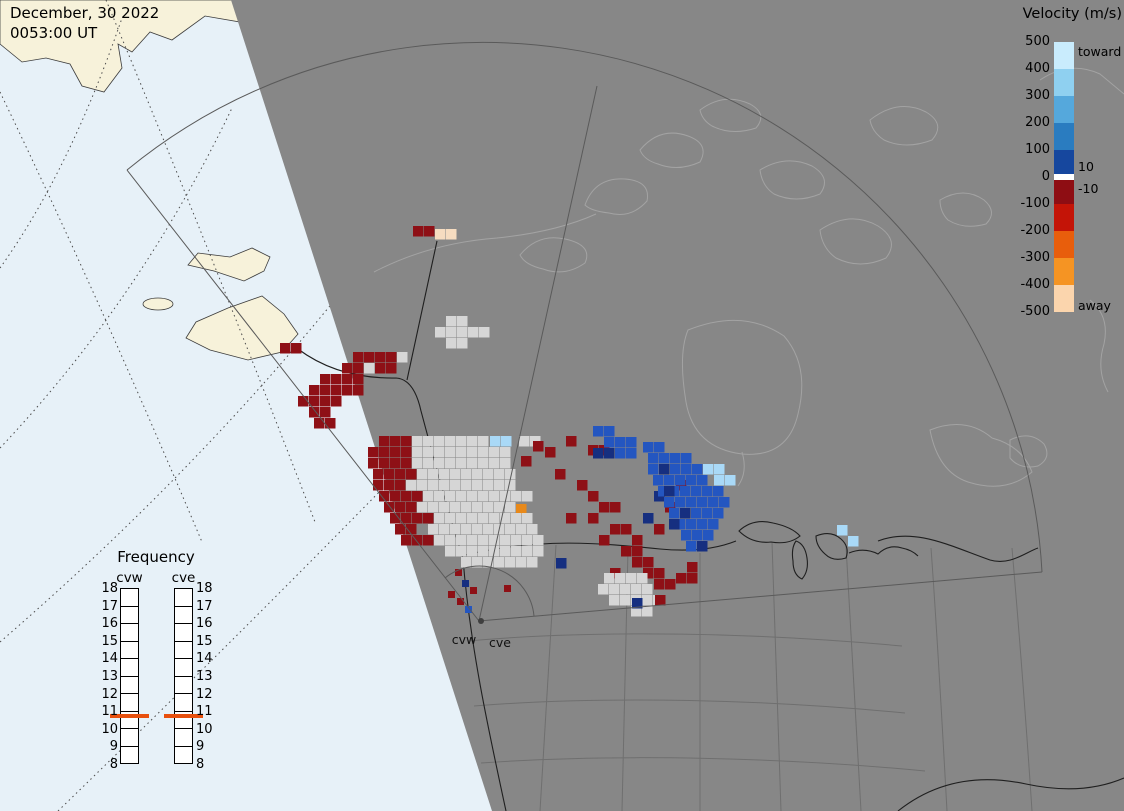 The width and height of the screenshot is (1124, 811). Describe the element at coordinates (1035, 284) in the screenshot. I see `velocity-tick-label: -400` at that location.